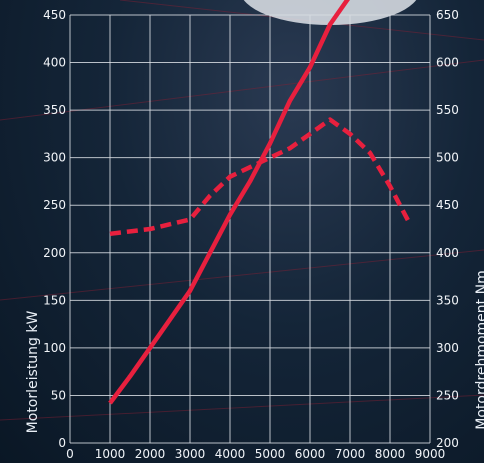  I want to click on x-tick-label: 4000, so click(230, 454).